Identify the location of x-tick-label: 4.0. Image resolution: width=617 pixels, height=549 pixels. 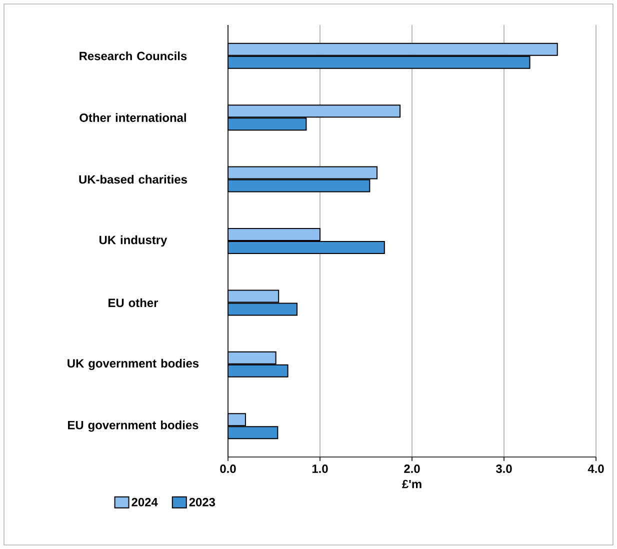
(596, 468).